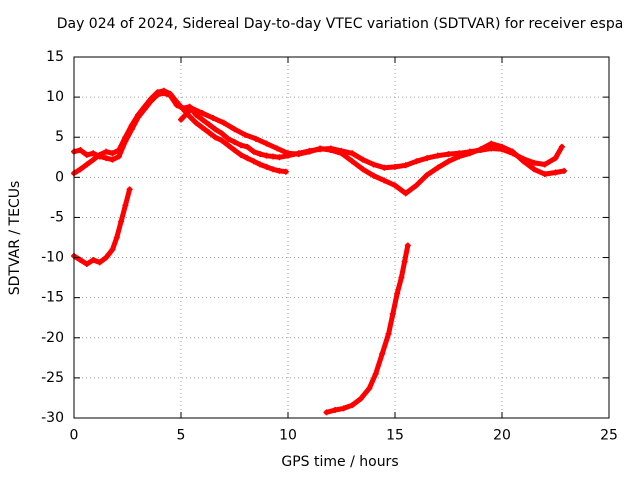 This screenshot has height=484, width=640. What do you see at coordinates (52, 258) in the screenshot?
I see `y-tick-label: -10` at bounding box center [52, 258].